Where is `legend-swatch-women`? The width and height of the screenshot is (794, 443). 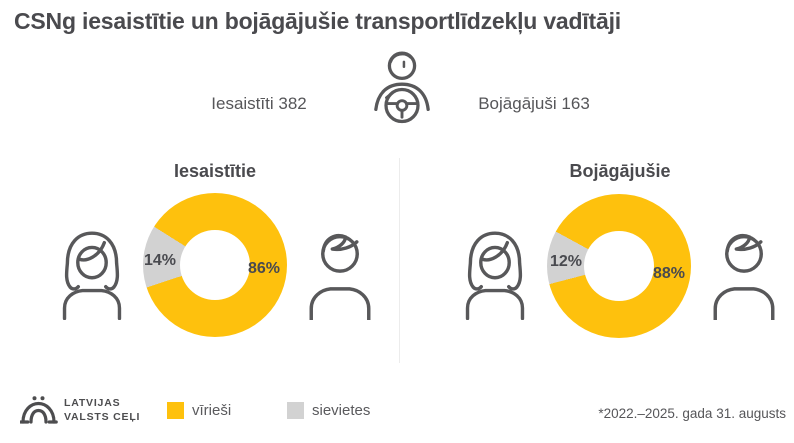
legend-swatch-women is located at coordinates (295, 410).